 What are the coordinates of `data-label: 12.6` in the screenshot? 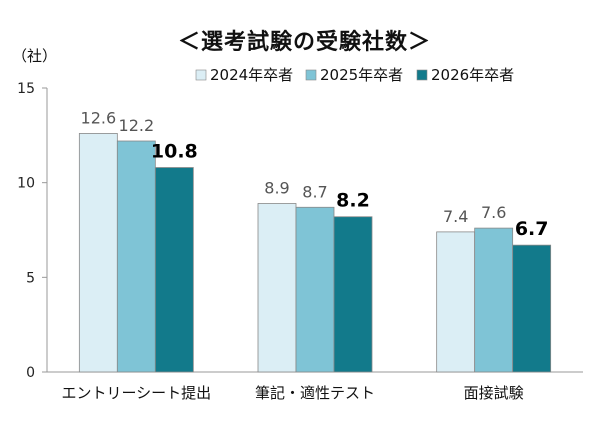 It's located at (99, 117).